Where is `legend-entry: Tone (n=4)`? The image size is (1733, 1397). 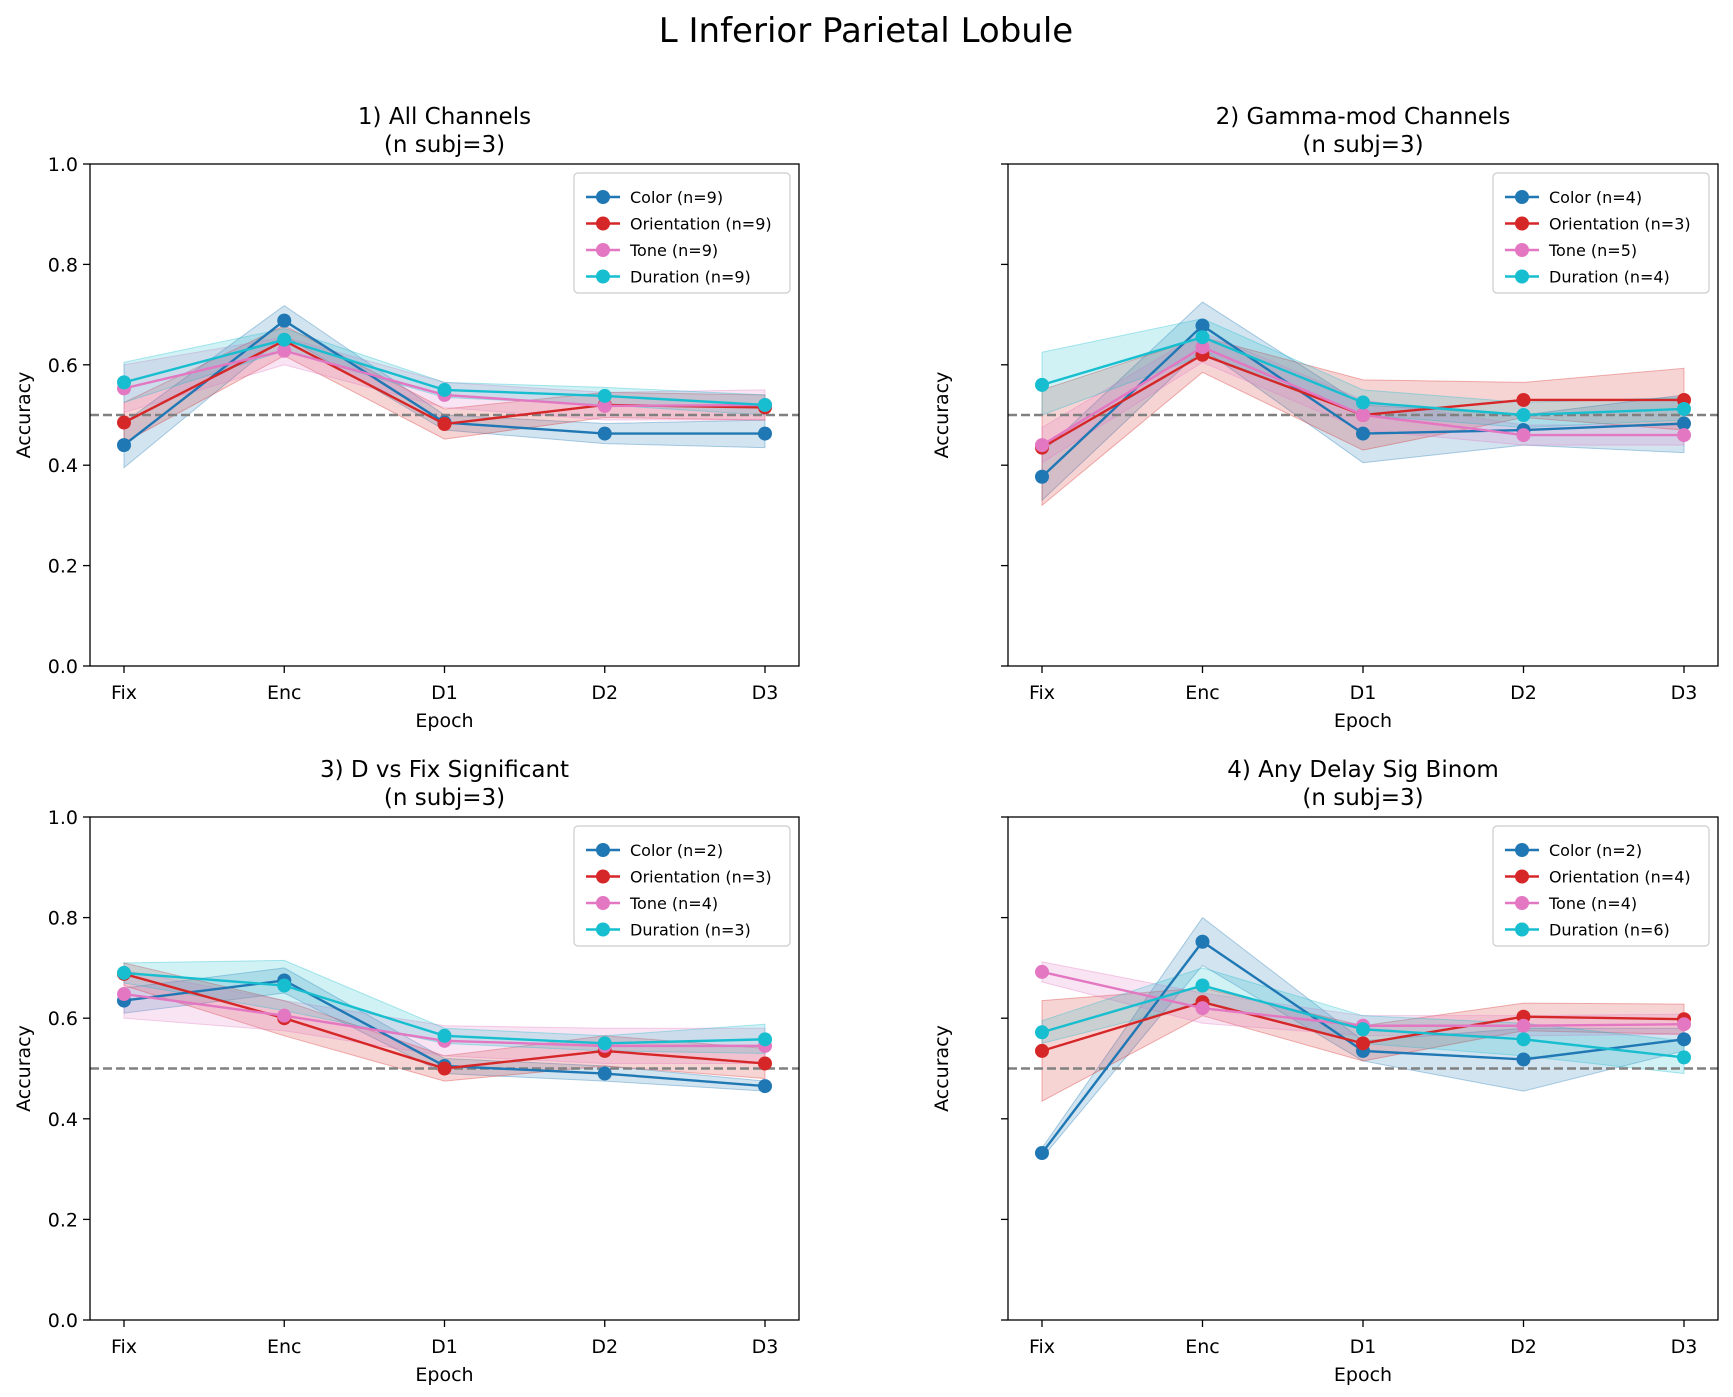
legend-entry: Tone (n=4) is located at coordinates (673, 903).